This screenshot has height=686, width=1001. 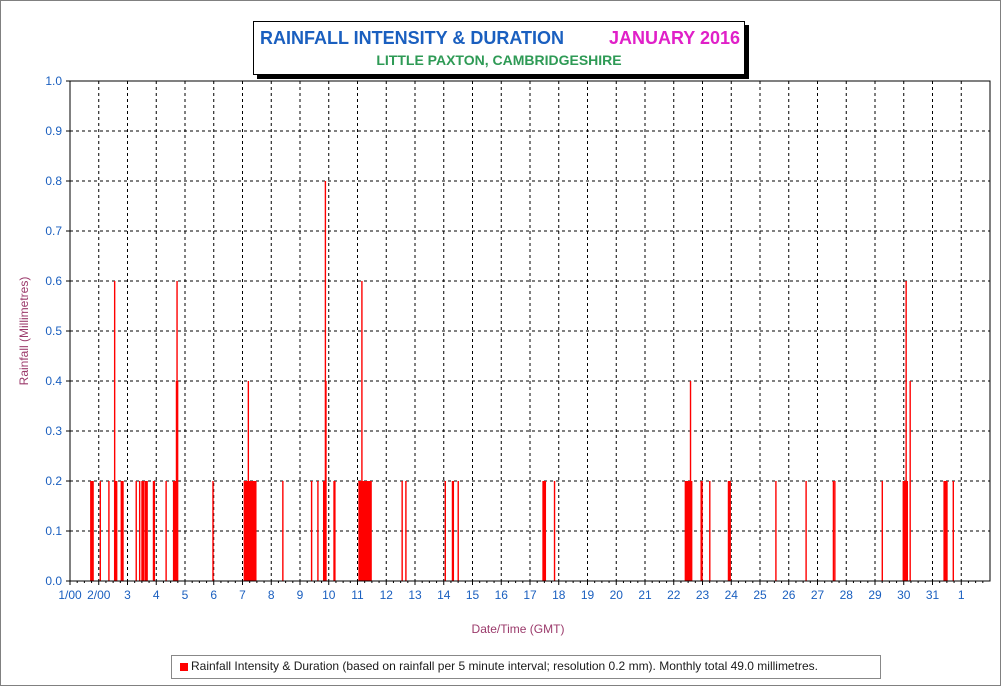 What do you see at coordinates (415, 595) in the screenshot?
I see `x-tick-label: 13` at bounding box center [415, 595].